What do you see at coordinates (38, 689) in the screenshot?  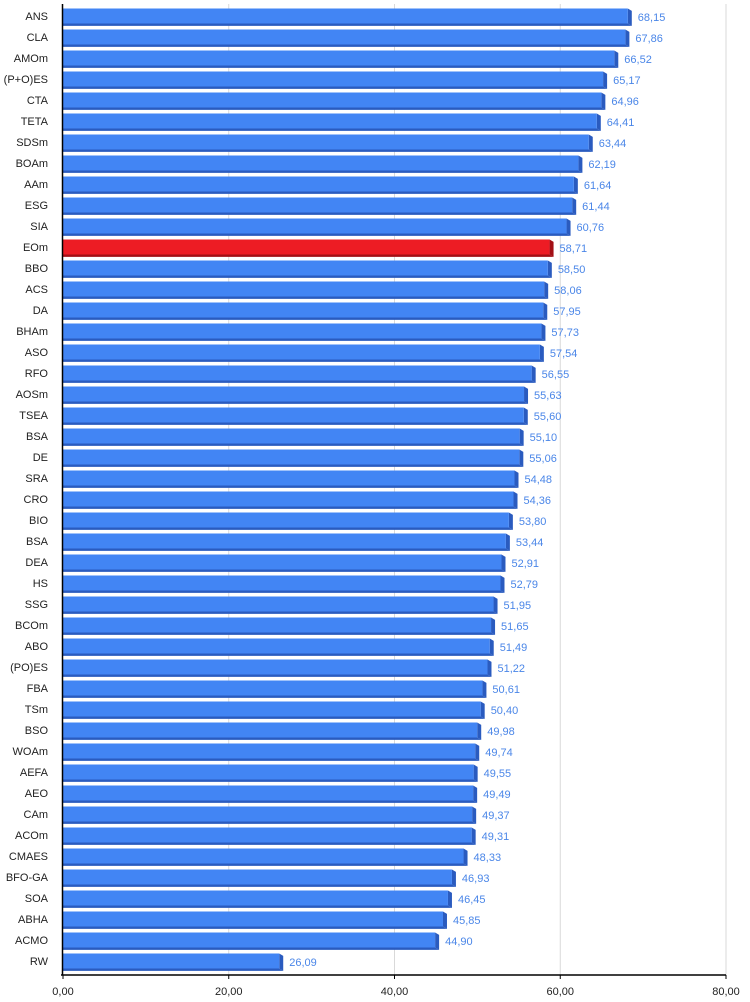 I see `category-label: FBA` at bounding box center [38, 689].